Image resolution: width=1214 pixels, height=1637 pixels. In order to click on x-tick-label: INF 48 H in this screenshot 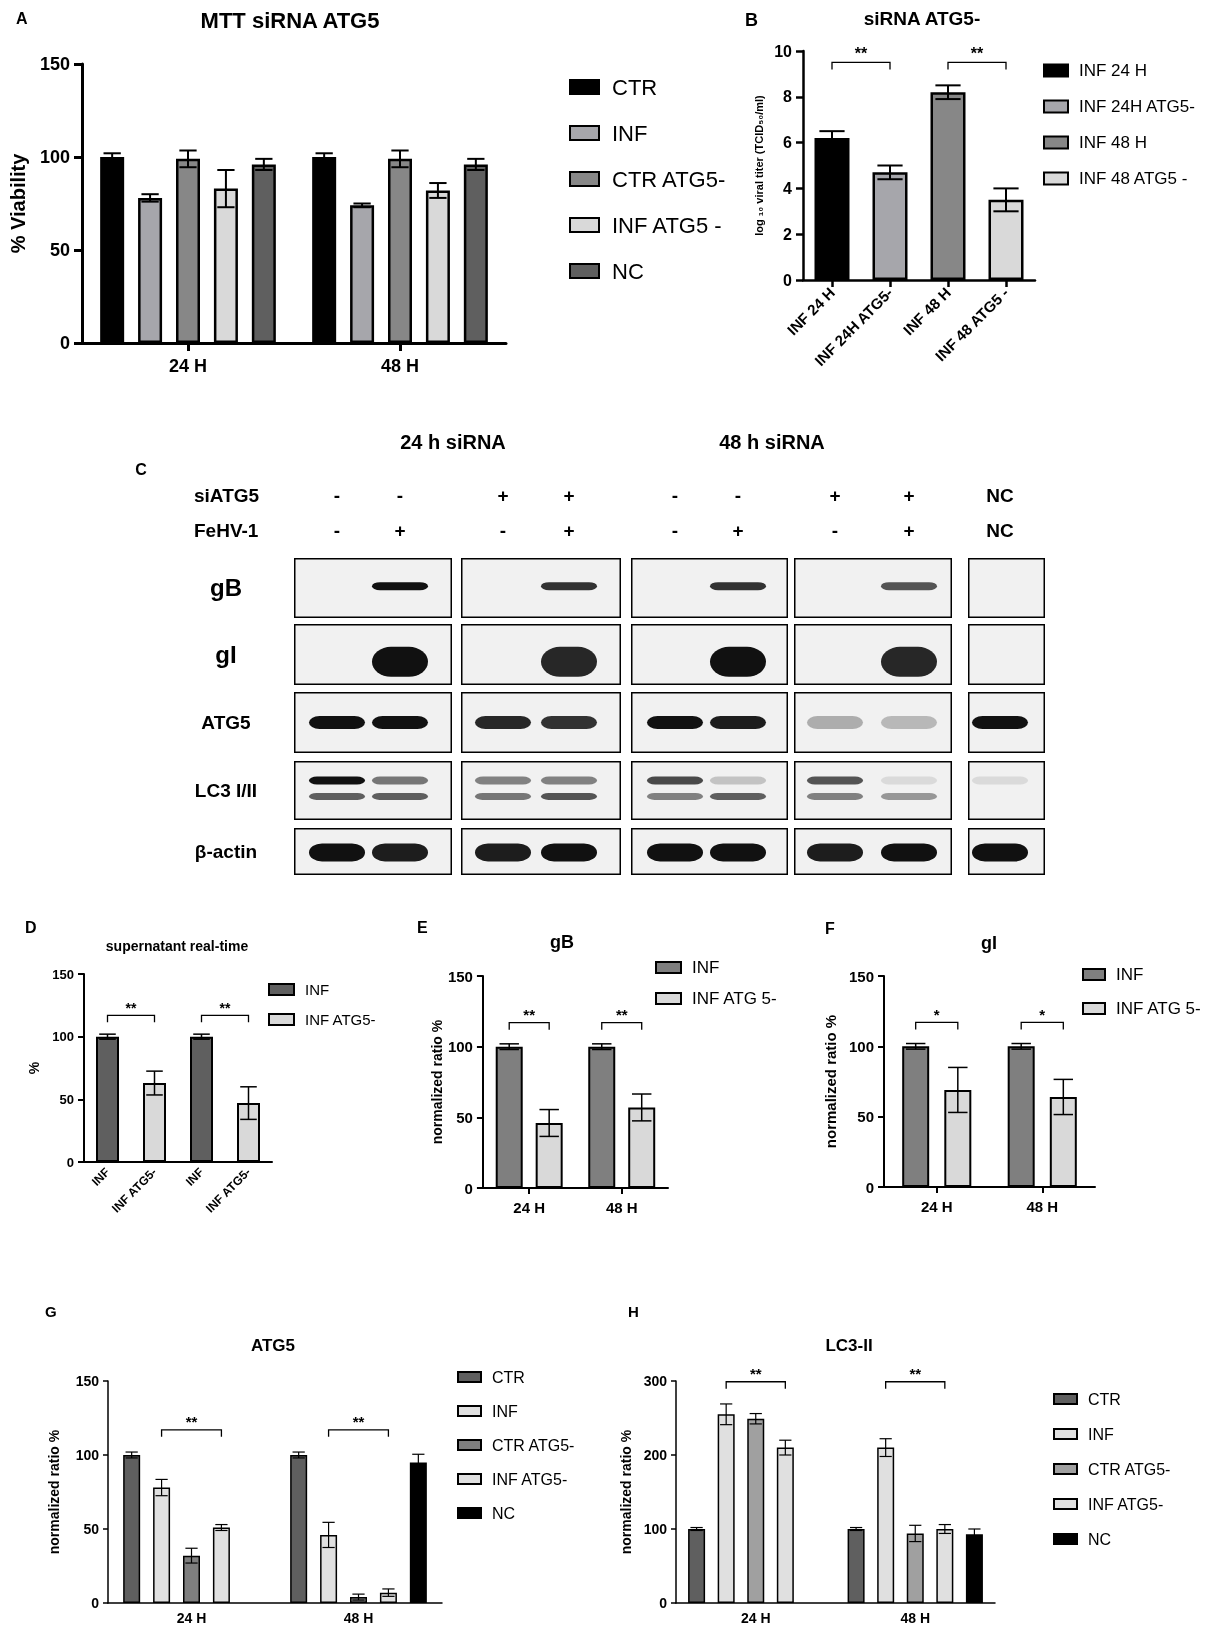, I will do `click(927, 311)`.